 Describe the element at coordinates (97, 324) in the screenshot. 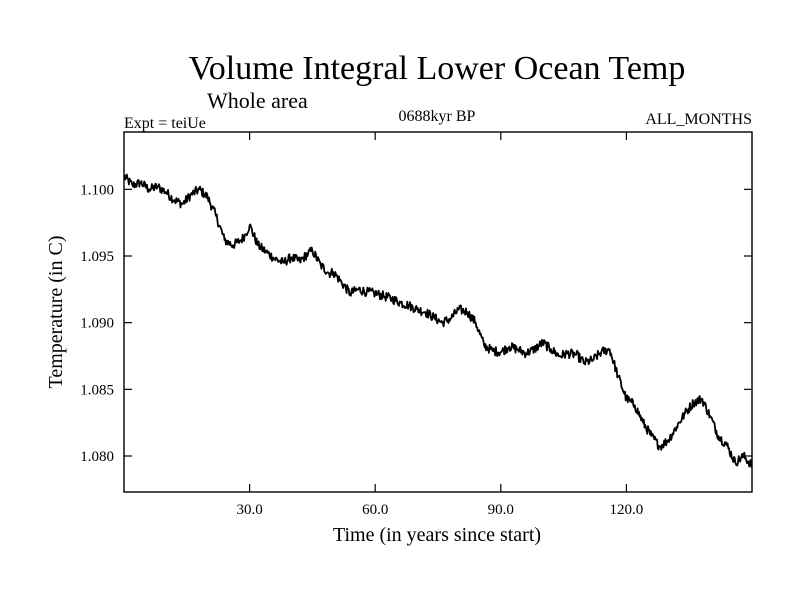

I see `y-tick-label: 1.090` at that location.